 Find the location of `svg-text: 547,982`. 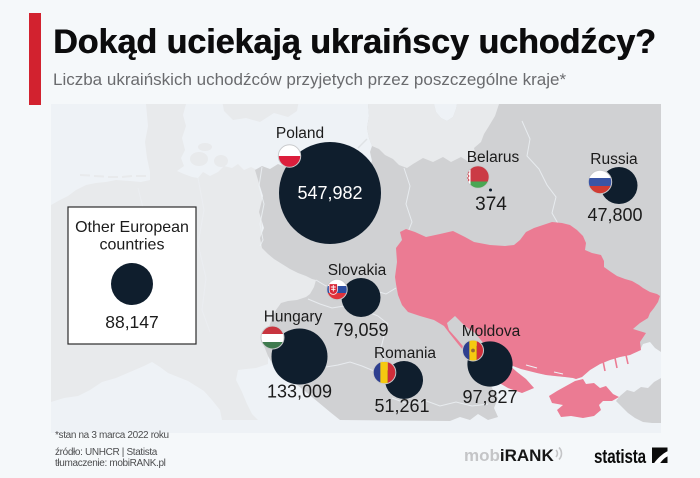

svg-text: 547,982 is located at coordinates (329, 193).